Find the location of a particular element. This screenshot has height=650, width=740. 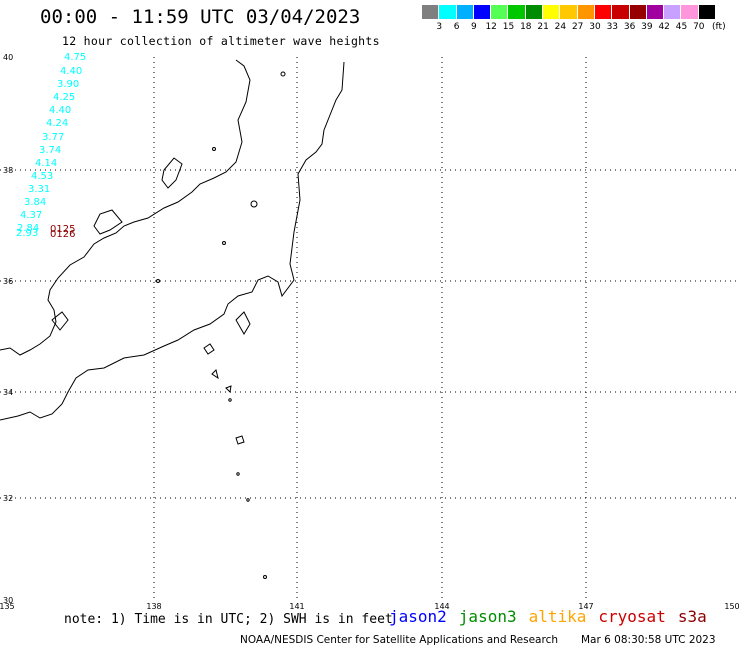

noto-peninsula is located at coordinates (108, 222).